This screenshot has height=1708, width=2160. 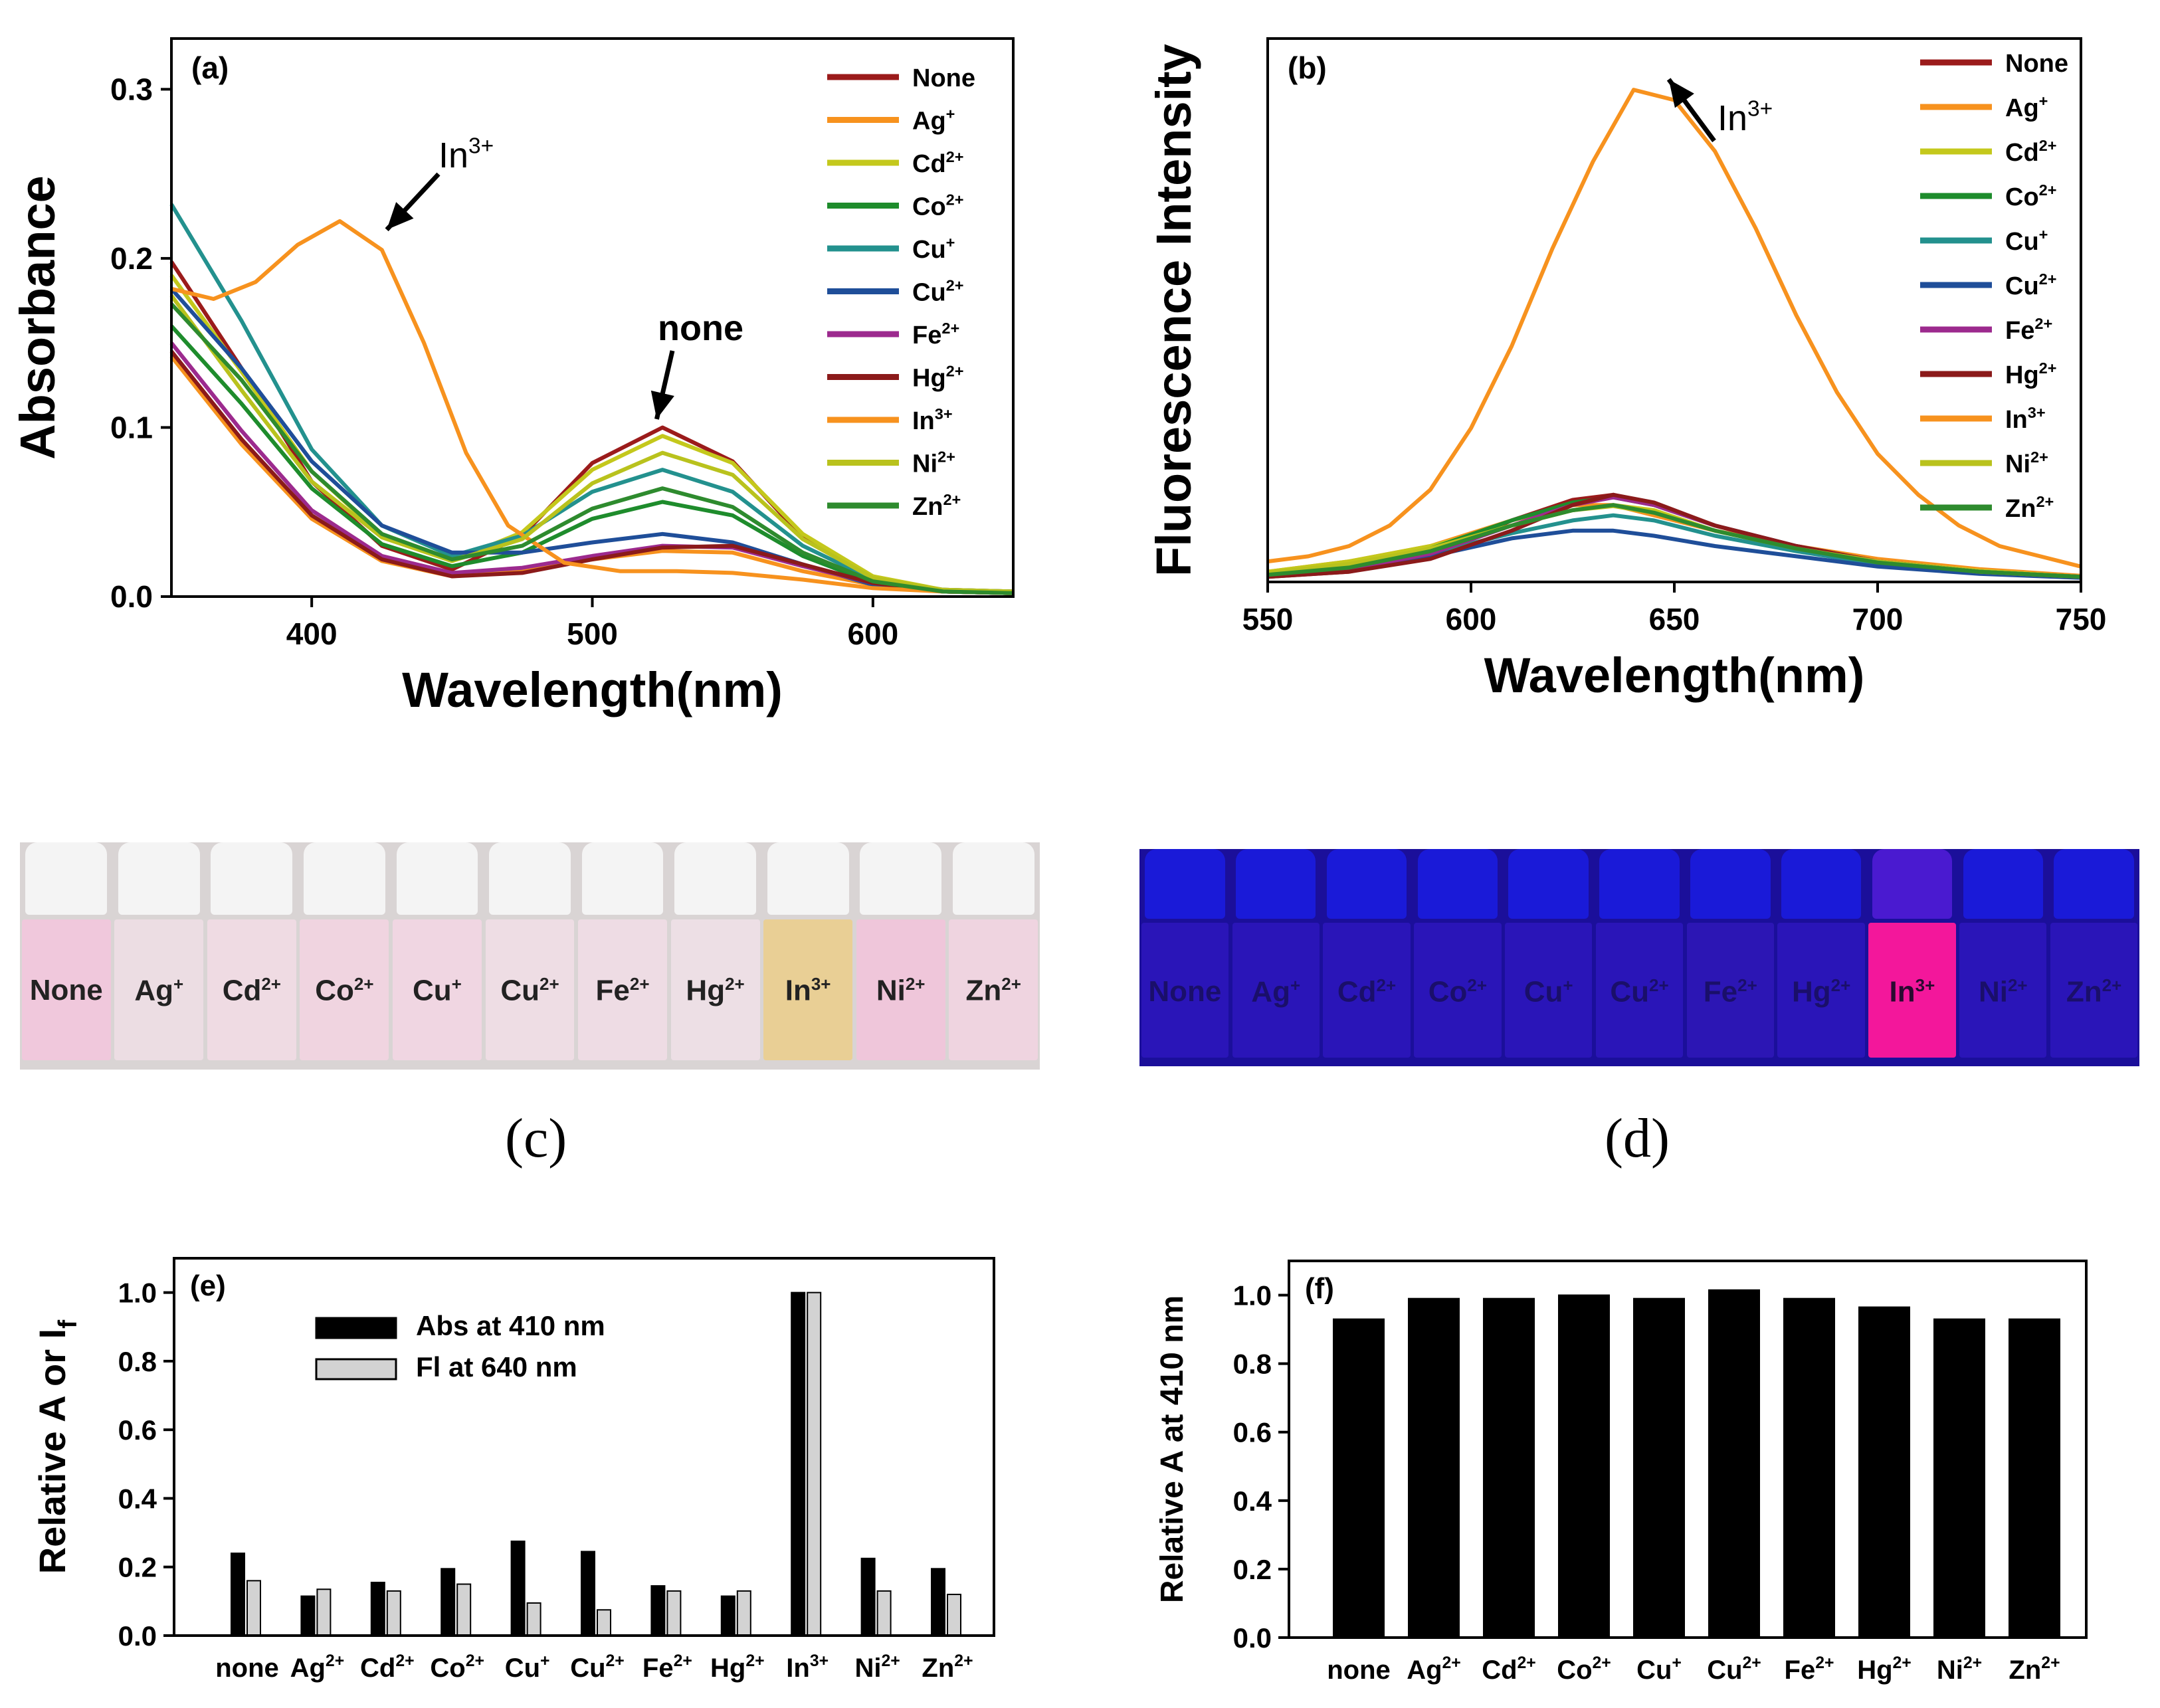 What do you see at coordinates (536, 1138) in the screenshot?
I see `caption-c: (c)` at bounding box center [536, 1138].